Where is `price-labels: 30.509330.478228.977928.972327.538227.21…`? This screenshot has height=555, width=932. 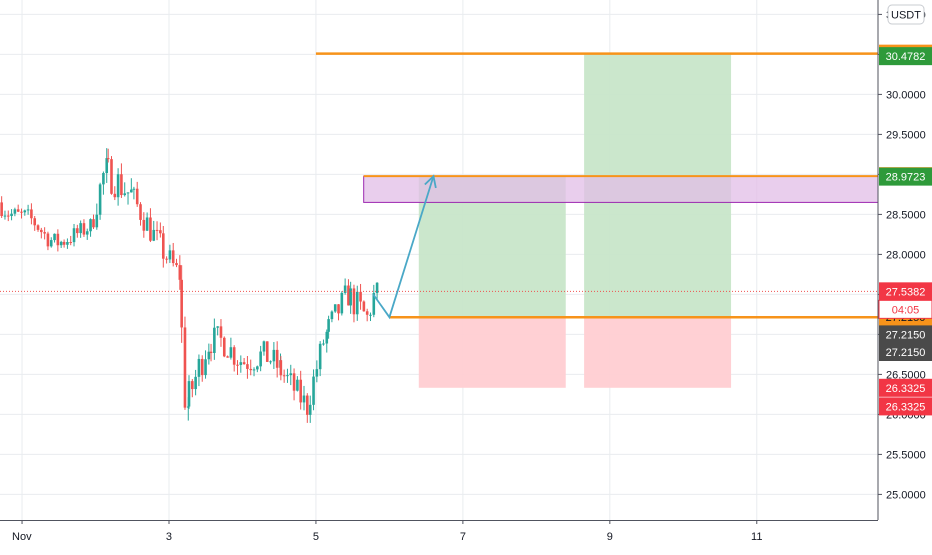
price-labels: 30.509330.478228.977928.972327.538227.21… is located at coordinates (905, 230).